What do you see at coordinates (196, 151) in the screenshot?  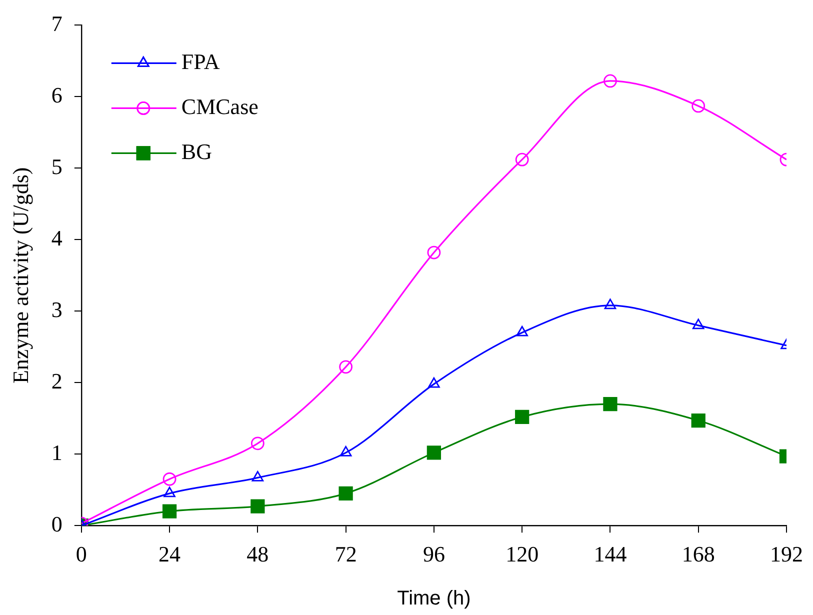 I see `legend-label: BG` at bounding box center [196, 151].